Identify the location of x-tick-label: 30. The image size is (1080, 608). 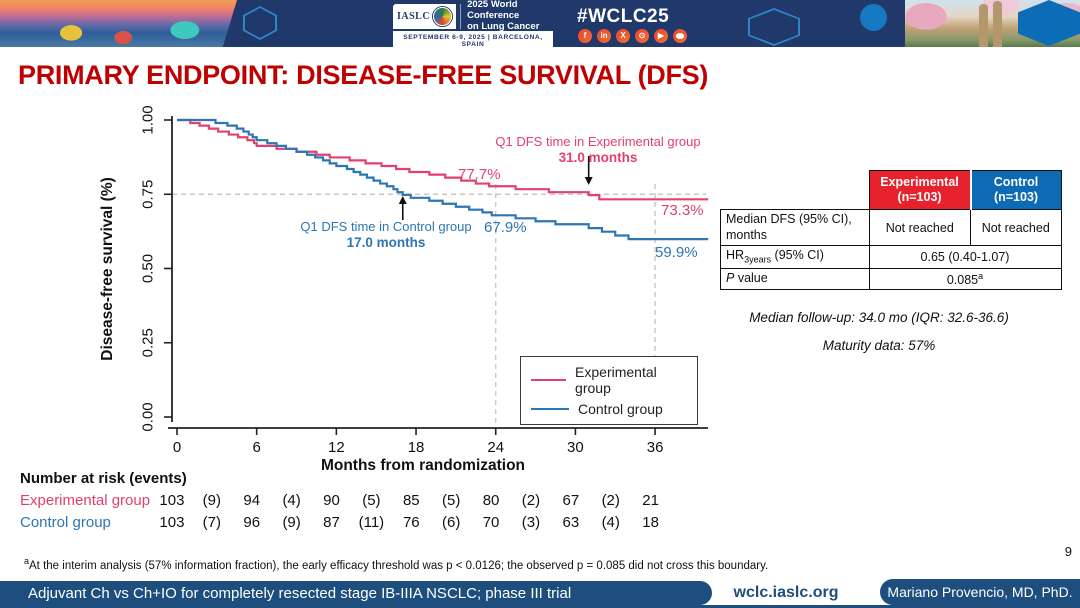
(575, 447).